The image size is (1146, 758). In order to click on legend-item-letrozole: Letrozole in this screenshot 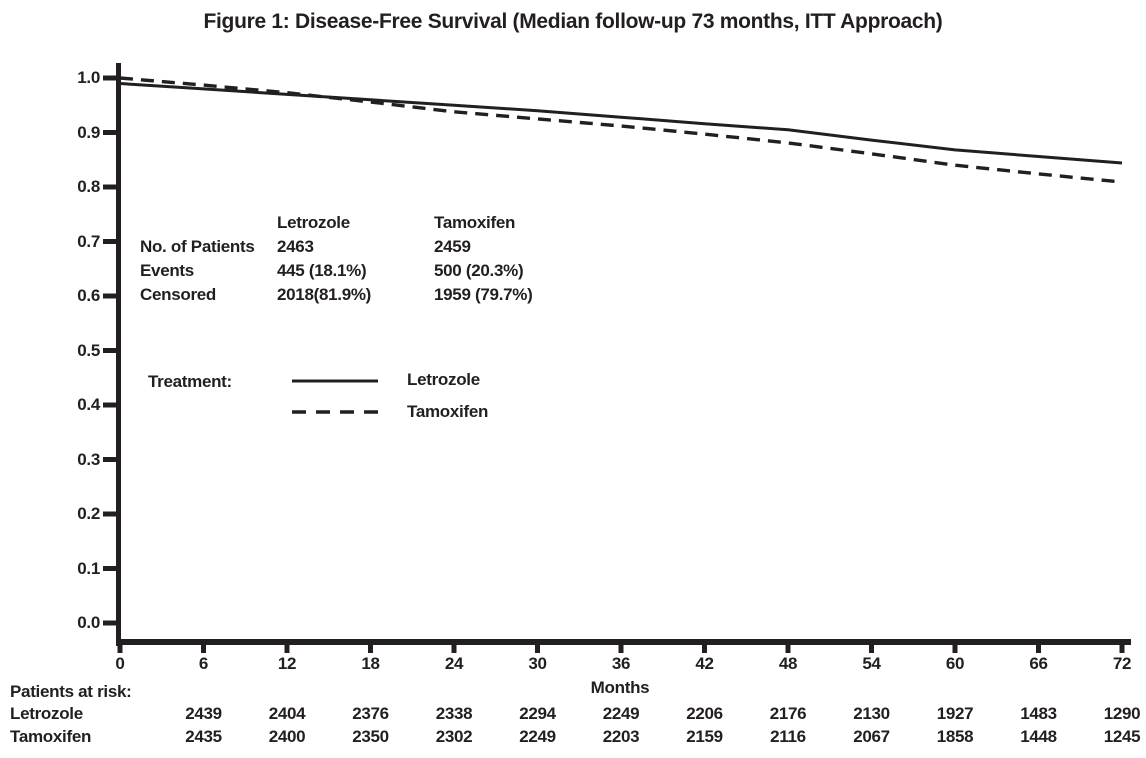, I will do `click(443, 379)`.